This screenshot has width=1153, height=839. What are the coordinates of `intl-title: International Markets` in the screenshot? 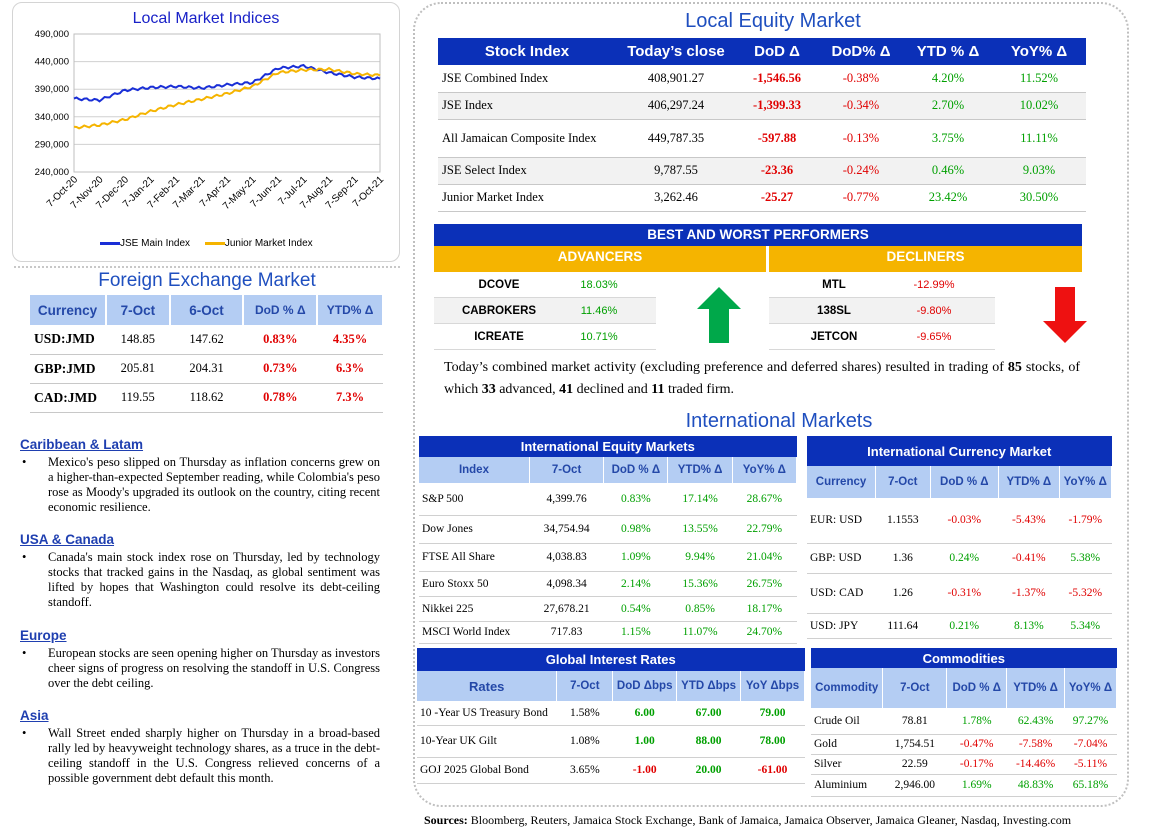 It's located at (779, 421).